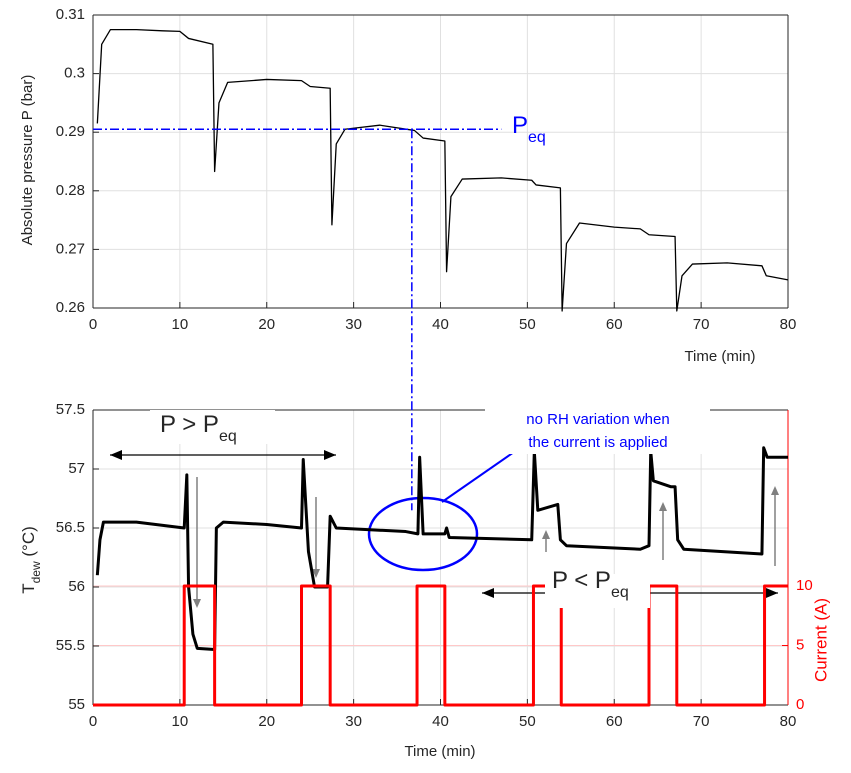 This screenshot has width=851, height=773. I want to click on y-tick-label: 0.29, so click(70, 131).